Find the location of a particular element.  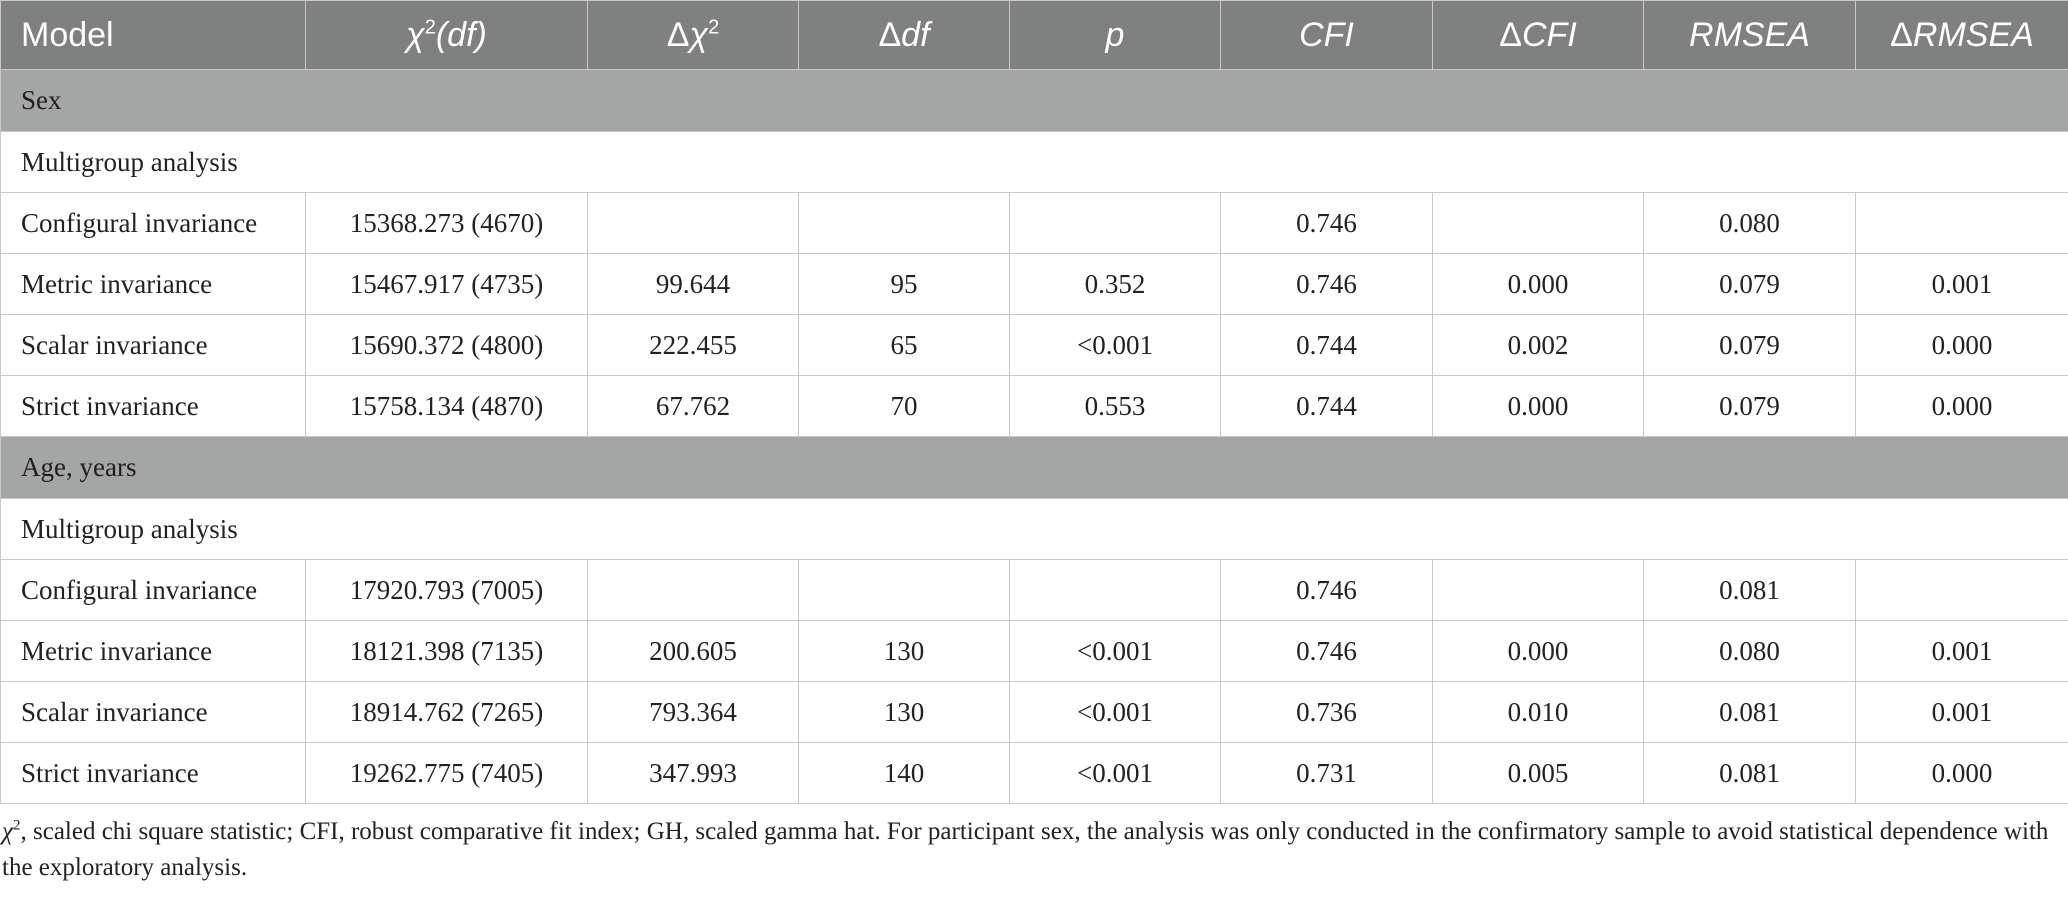

delta-chi-cell: 222.455 is located at coordinates (693, 345).